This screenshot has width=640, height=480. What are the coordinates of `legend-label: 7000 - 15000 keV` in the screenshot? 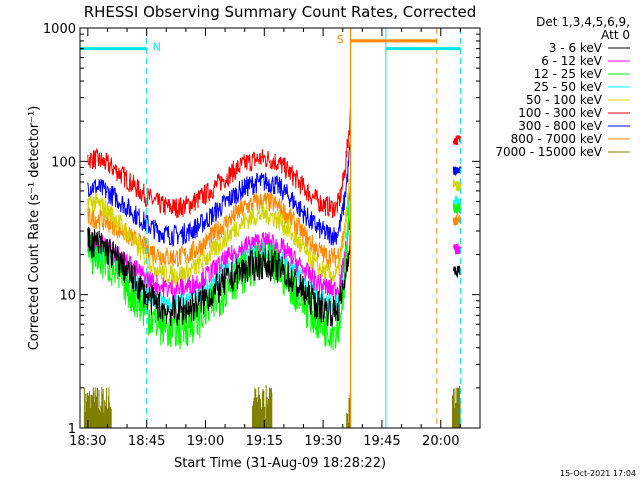 It's located at (548, 152).